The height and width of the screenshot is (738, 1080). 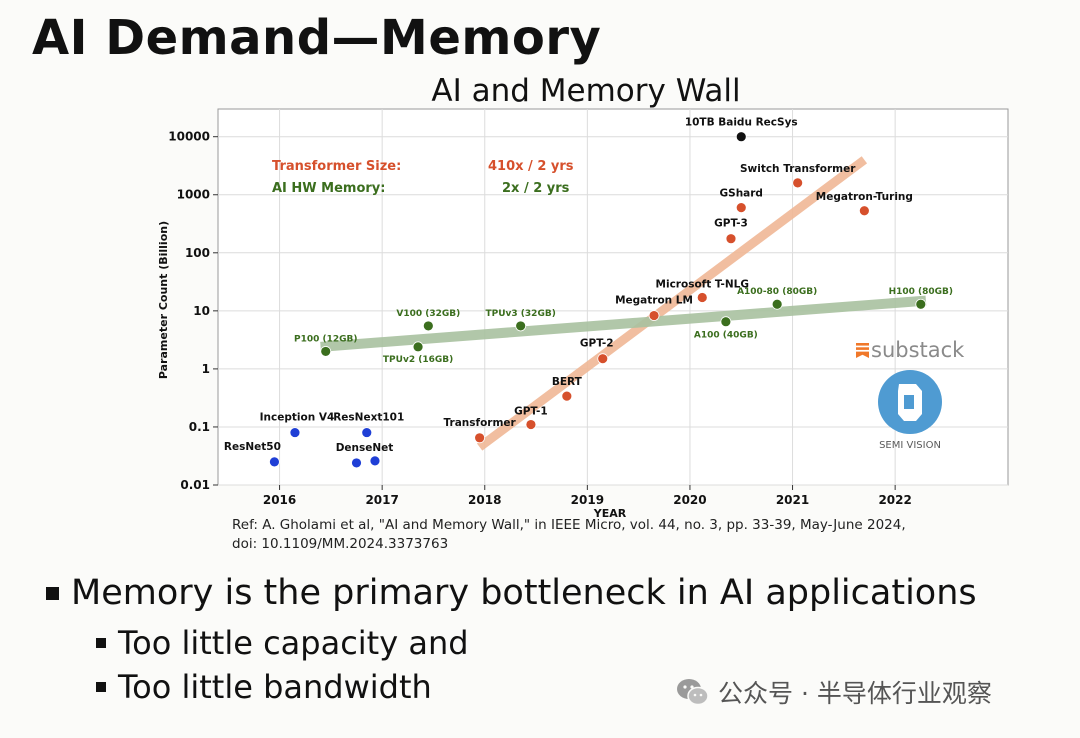 What do you see at coordinates (199, 427) in the screenshot?
I see `y-tick-label: 0.1` at bounding box center [199, 427].